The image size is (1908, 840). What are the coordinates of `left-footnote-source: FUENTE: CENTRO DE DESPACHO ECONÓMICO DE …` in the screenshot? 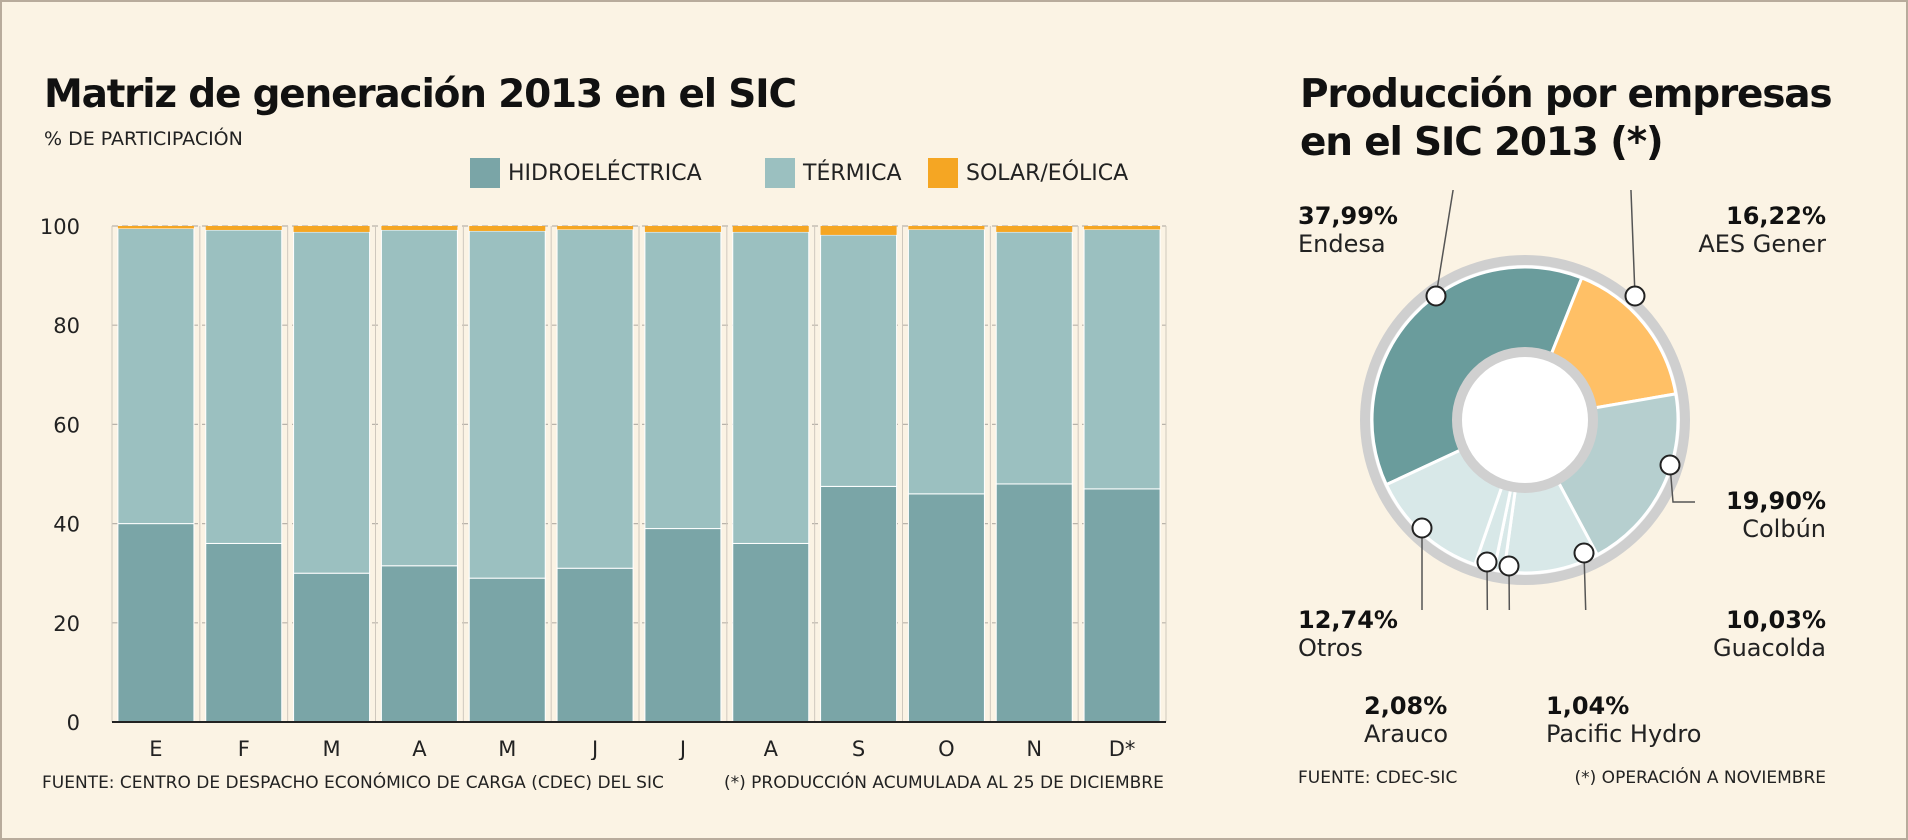 It's located at (353, 783).